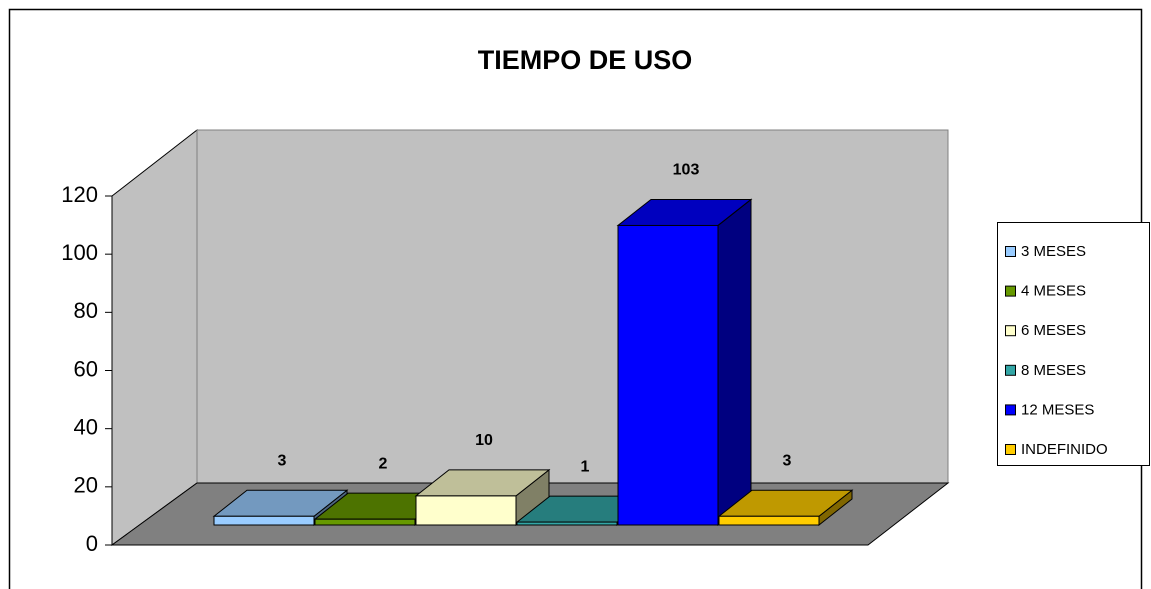 The height and width of the screenshot is (589, 1151). Describe the element at coordinates (1053, 251) in the screenshot. I see `legend-label: 3 MESES` at that location.